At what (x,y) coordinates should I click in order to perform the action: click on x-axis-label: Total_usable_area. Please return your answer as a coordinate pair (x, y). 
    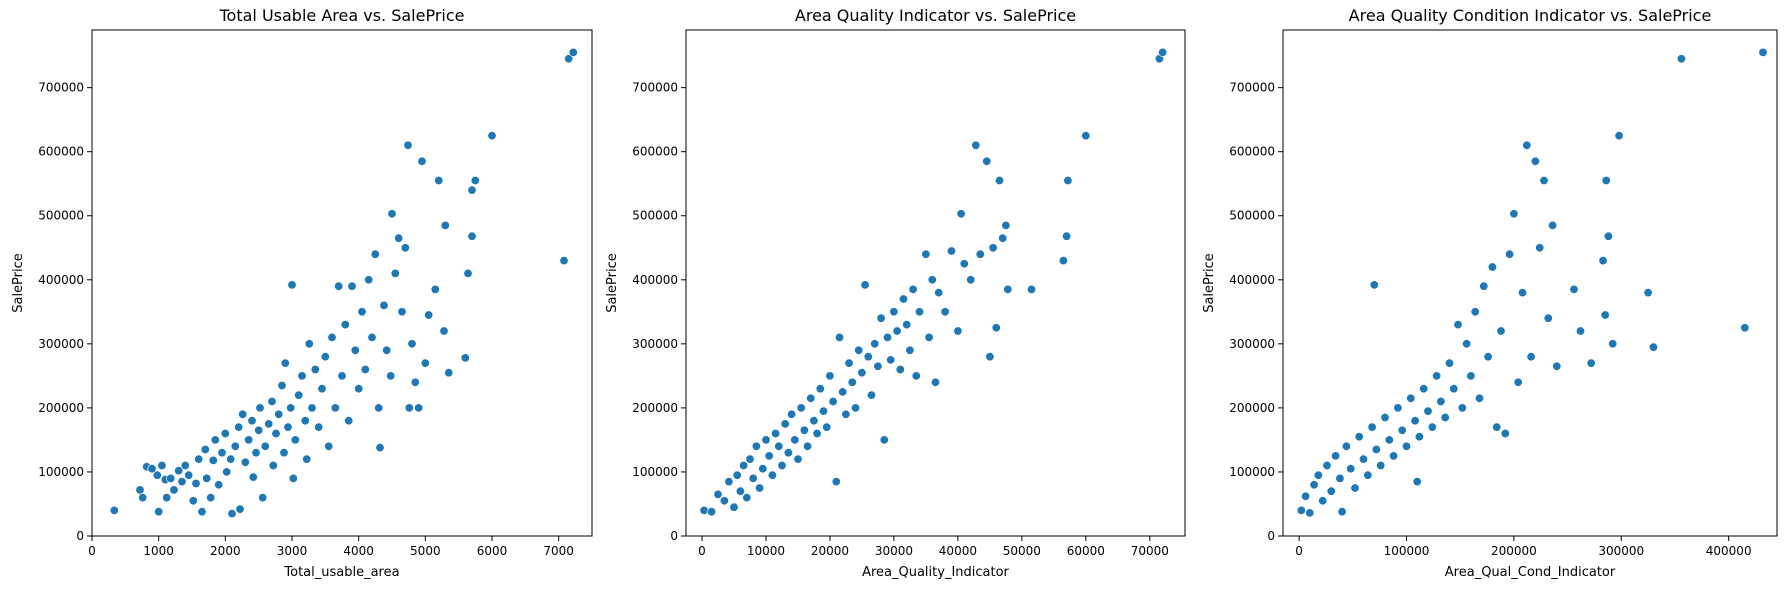
    Looking at the image, I should click on (341, 572).